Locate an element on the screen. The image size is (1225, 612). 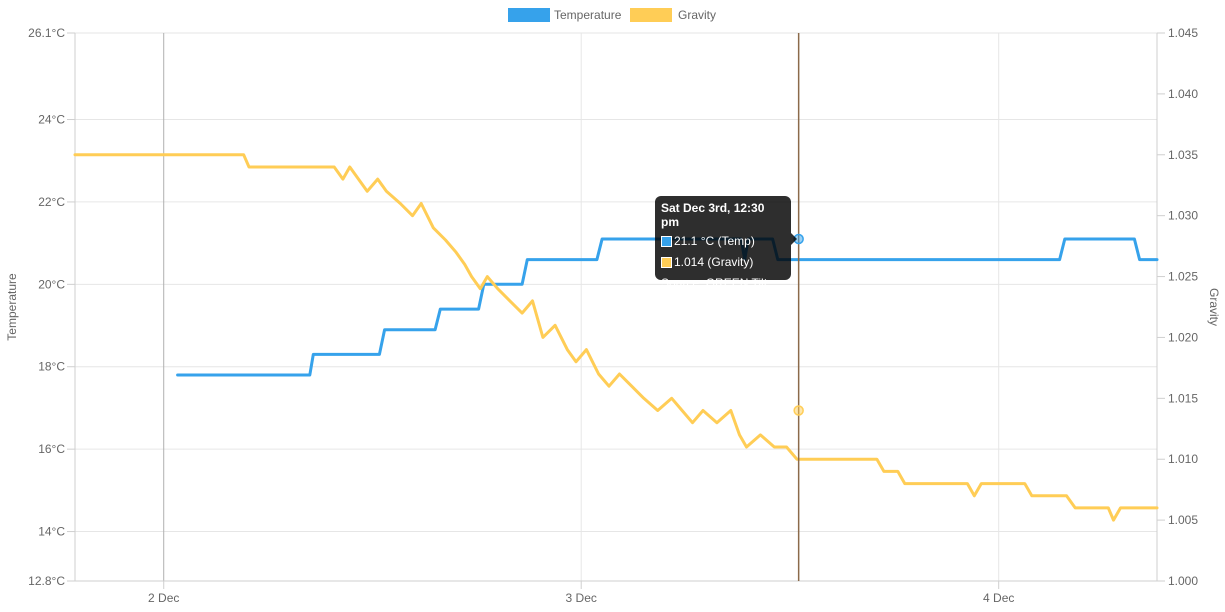
temperature-tick-label: 20°C is located at coordinates (51, 284).